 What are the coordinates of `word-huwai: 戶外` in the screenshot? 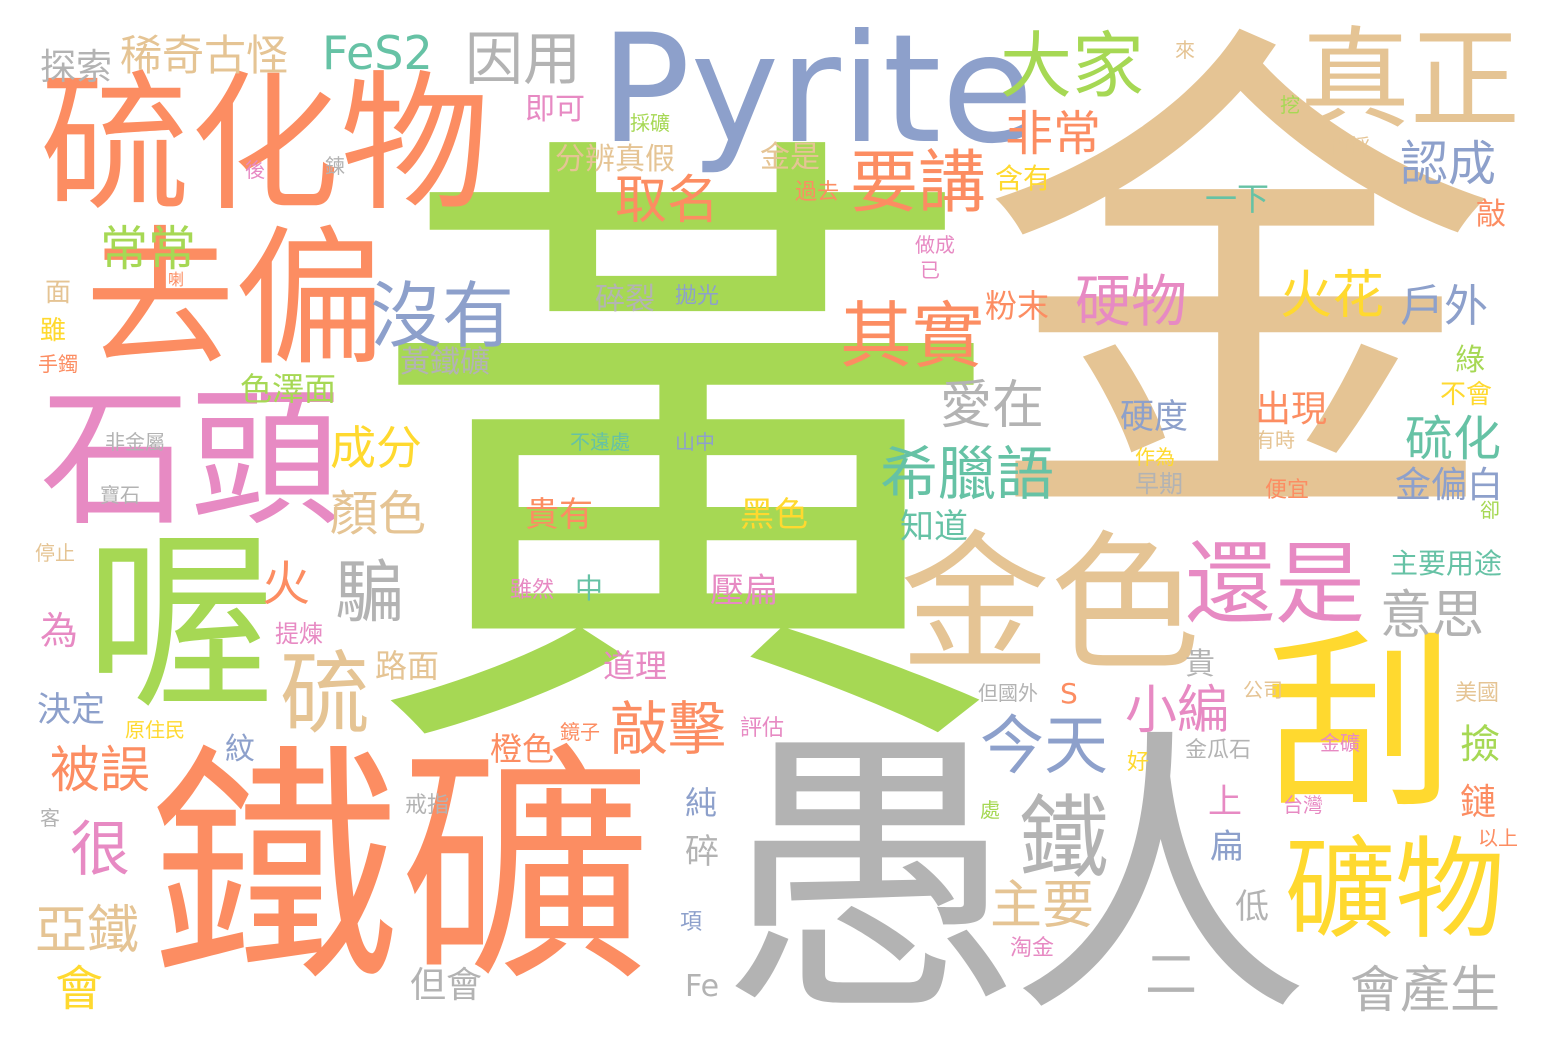 It's located at (1444, 306).